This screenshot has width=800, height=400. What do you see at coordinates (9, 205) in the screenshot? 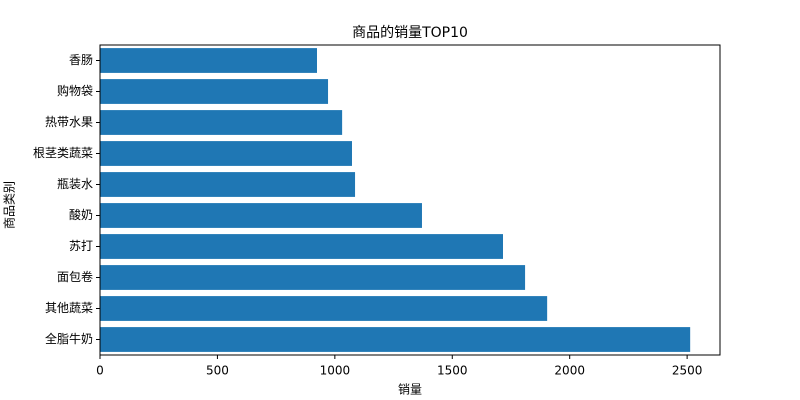
I see `y-axis-label: 商品类别` at bounding box center [9, 205].